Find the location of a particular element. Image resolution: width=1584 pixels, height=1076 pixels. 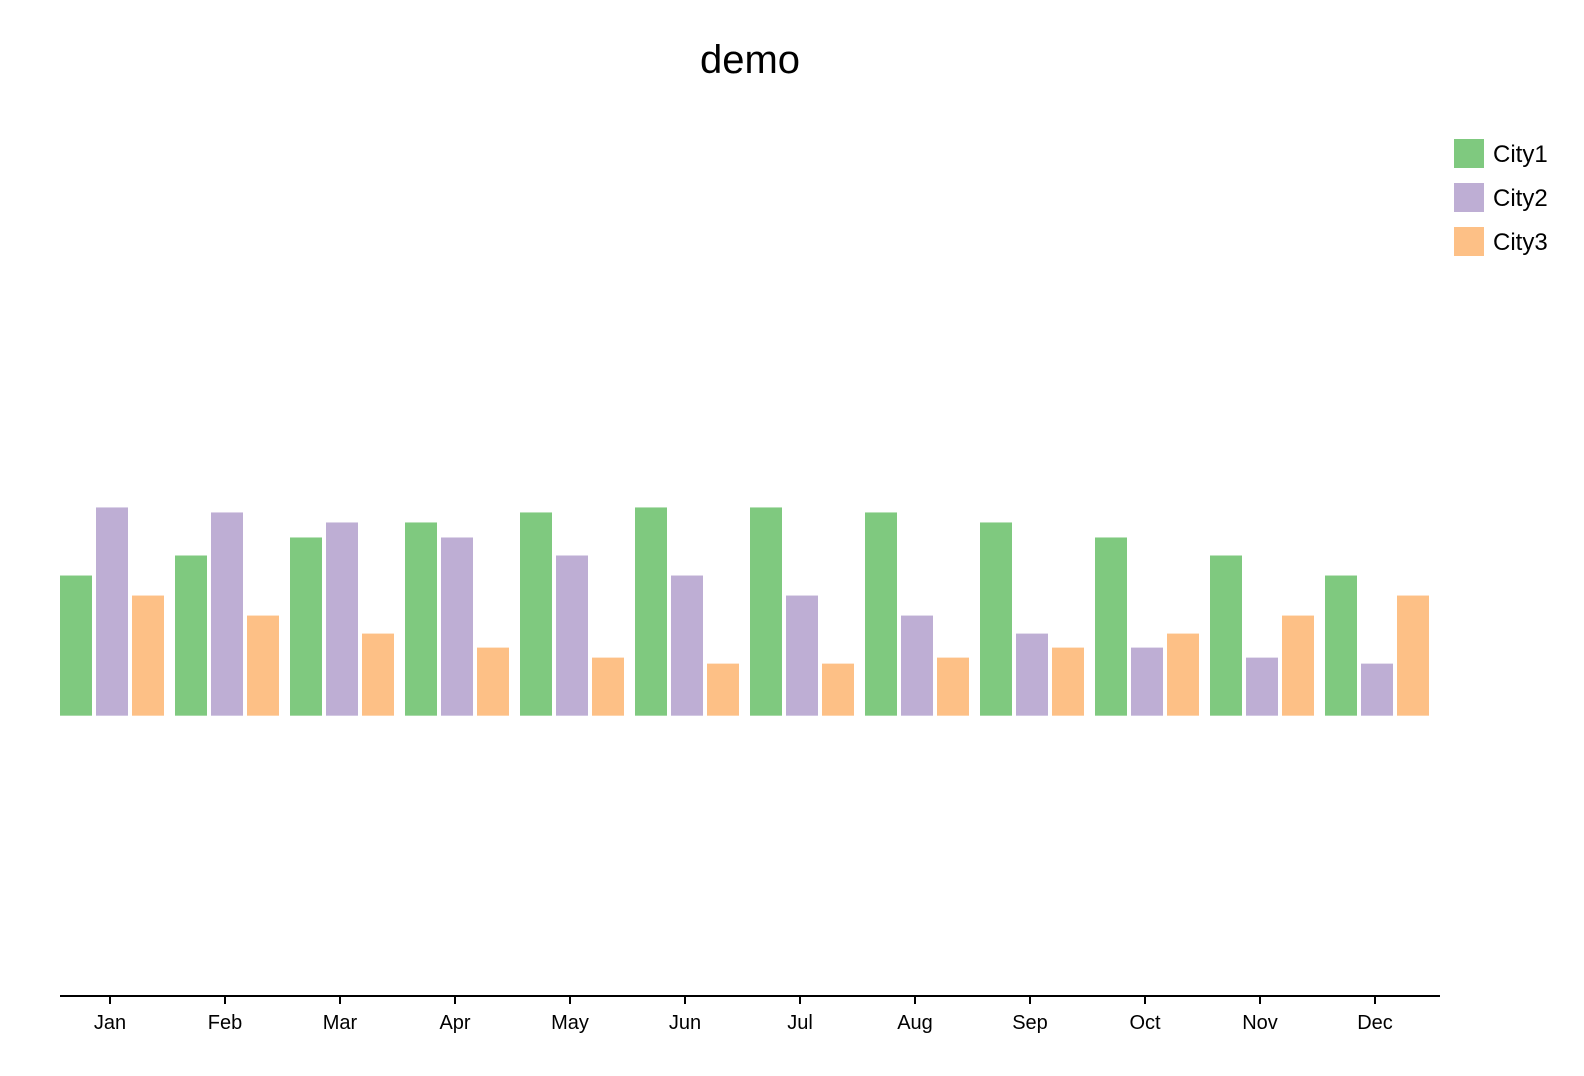

x-tick-label: Jan is located at coordinates (110, 1023).